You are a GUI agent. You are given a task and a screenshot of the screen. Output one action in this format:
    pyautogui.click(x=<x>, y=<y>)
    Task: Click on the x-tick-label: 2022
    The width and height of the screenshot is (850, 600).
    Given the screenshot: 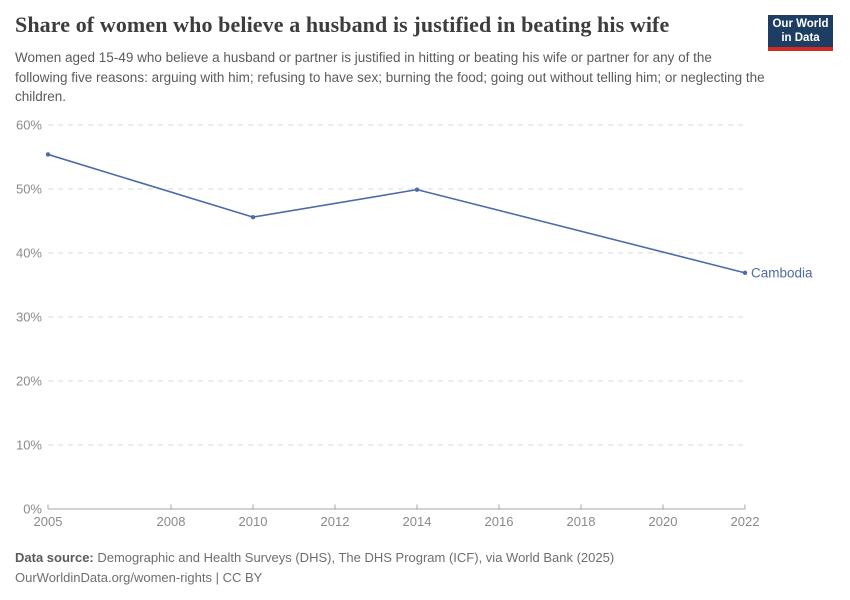 What is the action you would take?
    pyautogui.click(x=745, y=521)
    